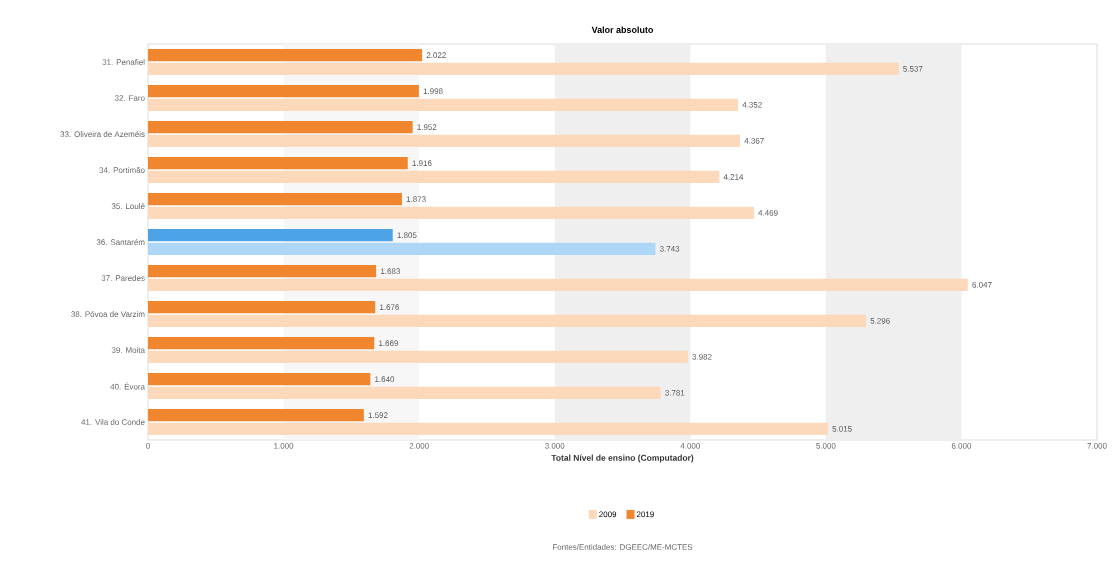 The width and height of the screenshot is (1120, 564). Describe the element at coordinates (622, 30) in the screenshot. I see `chart-title: Valor absoluto` at that location.